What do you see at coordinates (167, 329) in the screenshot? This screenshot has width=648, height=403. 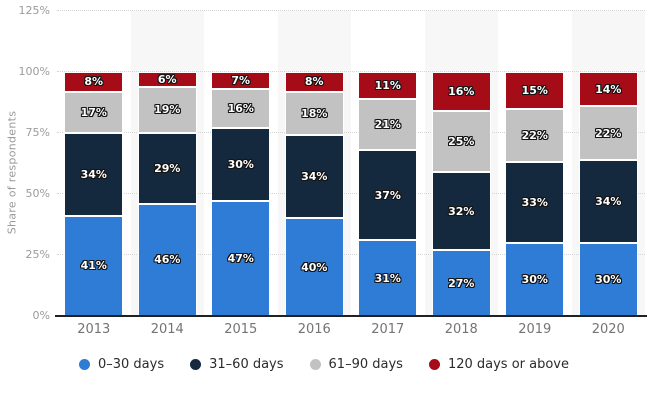 I see `x-tick-label: 2014` at bounding box center [167, 329].